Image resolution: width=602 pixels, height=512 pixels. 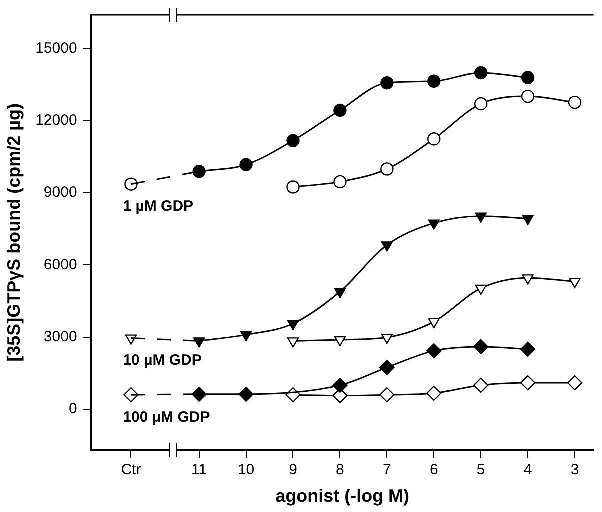 I want to click on y-tick-label: 3000, so click(x=61, y=337).